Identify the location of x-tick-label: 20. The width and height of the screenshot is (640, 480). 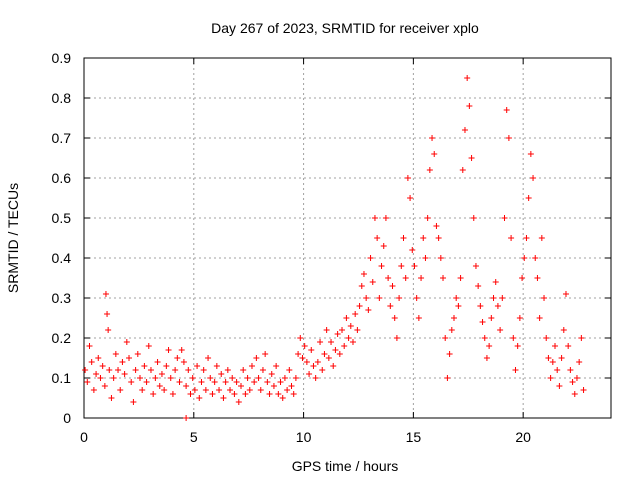
(523, 437).